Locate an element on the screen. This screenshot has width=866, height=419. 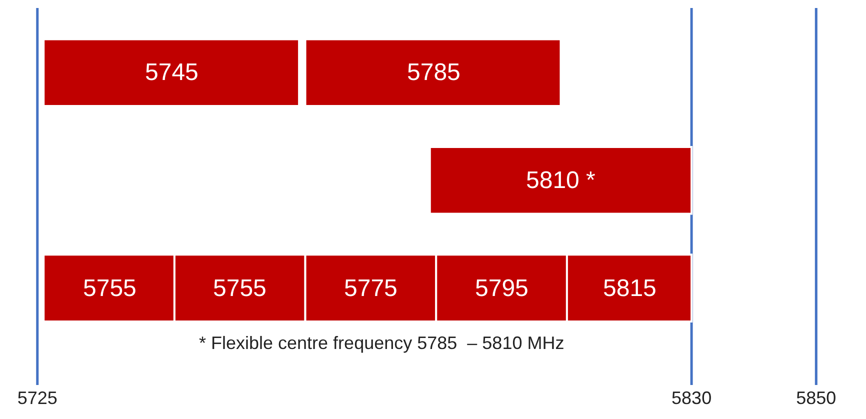
annotation: 5745 is located at coordinates (171, 72).